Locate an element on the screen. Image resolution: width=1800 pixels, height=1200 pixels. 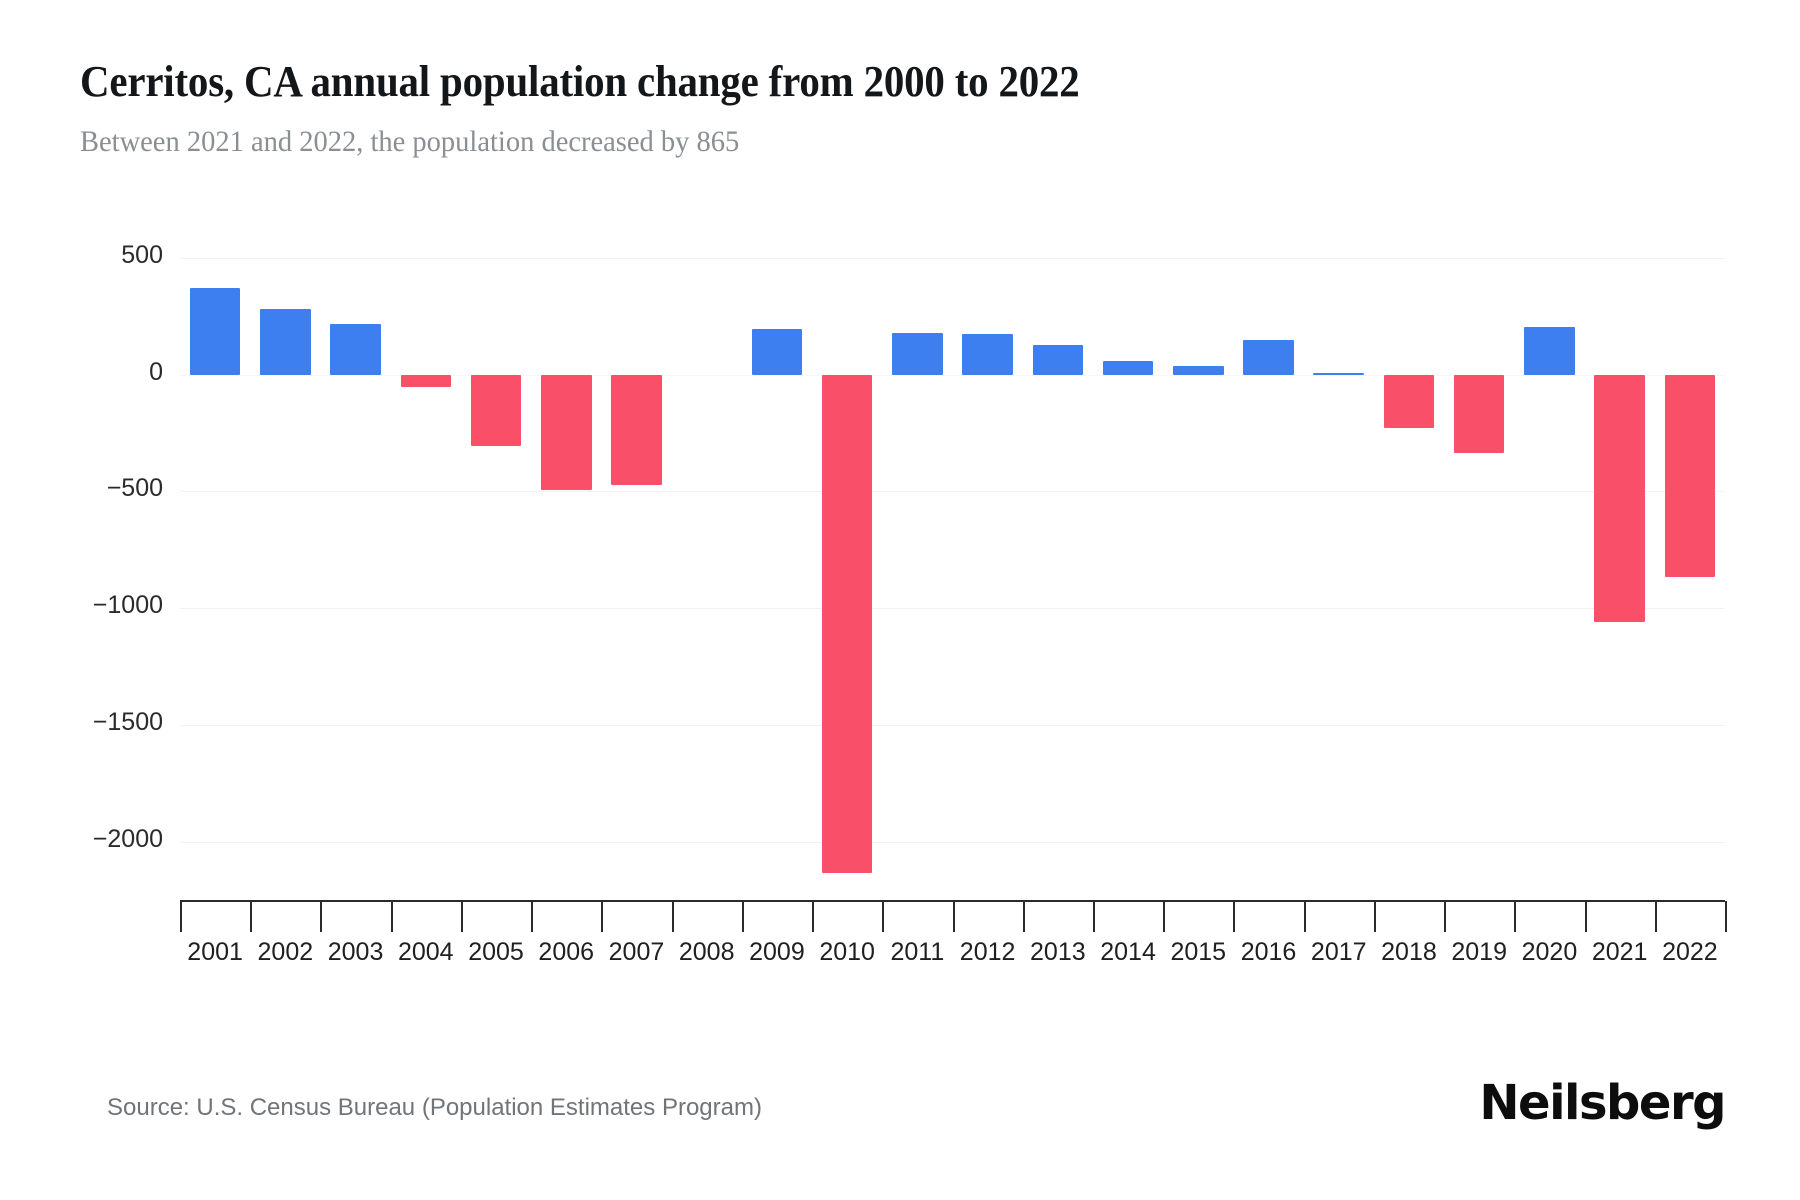
x-axis-label-2019: 2019 is located at coordinates (1479, 952).